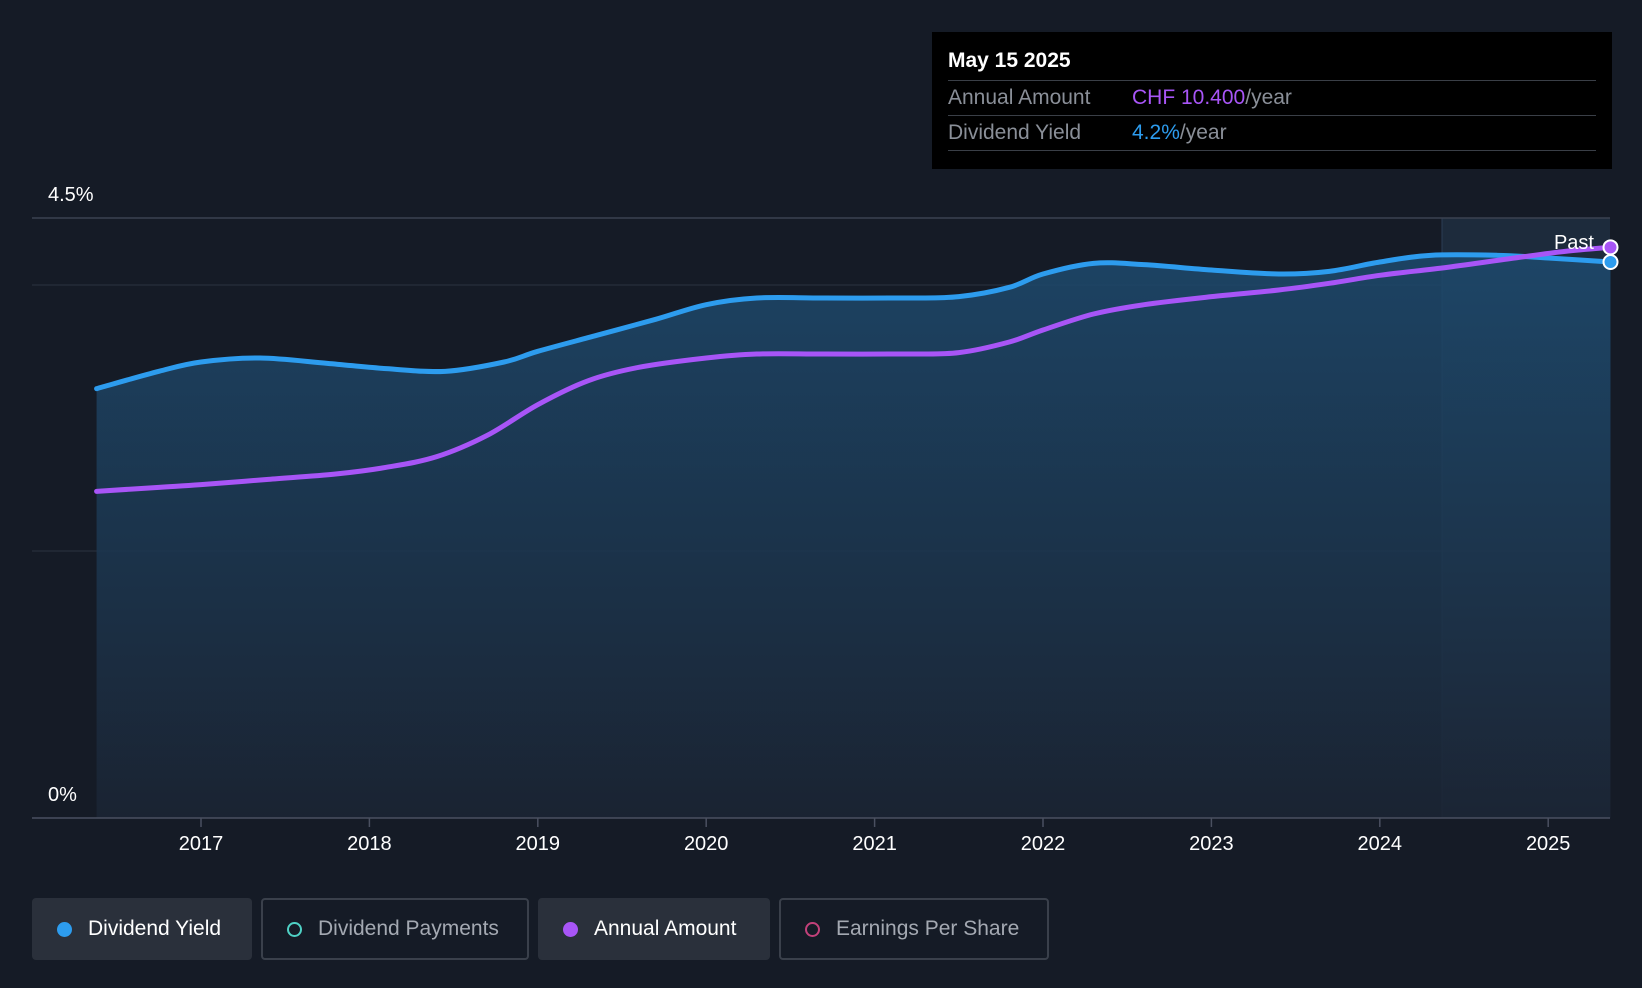 This screenshot has height=988, width=1642. What do you see at coordinates (928, 928) in the screenshot?
I see `legend-label: Earnings Per Share` at bounding box center [928, 928].